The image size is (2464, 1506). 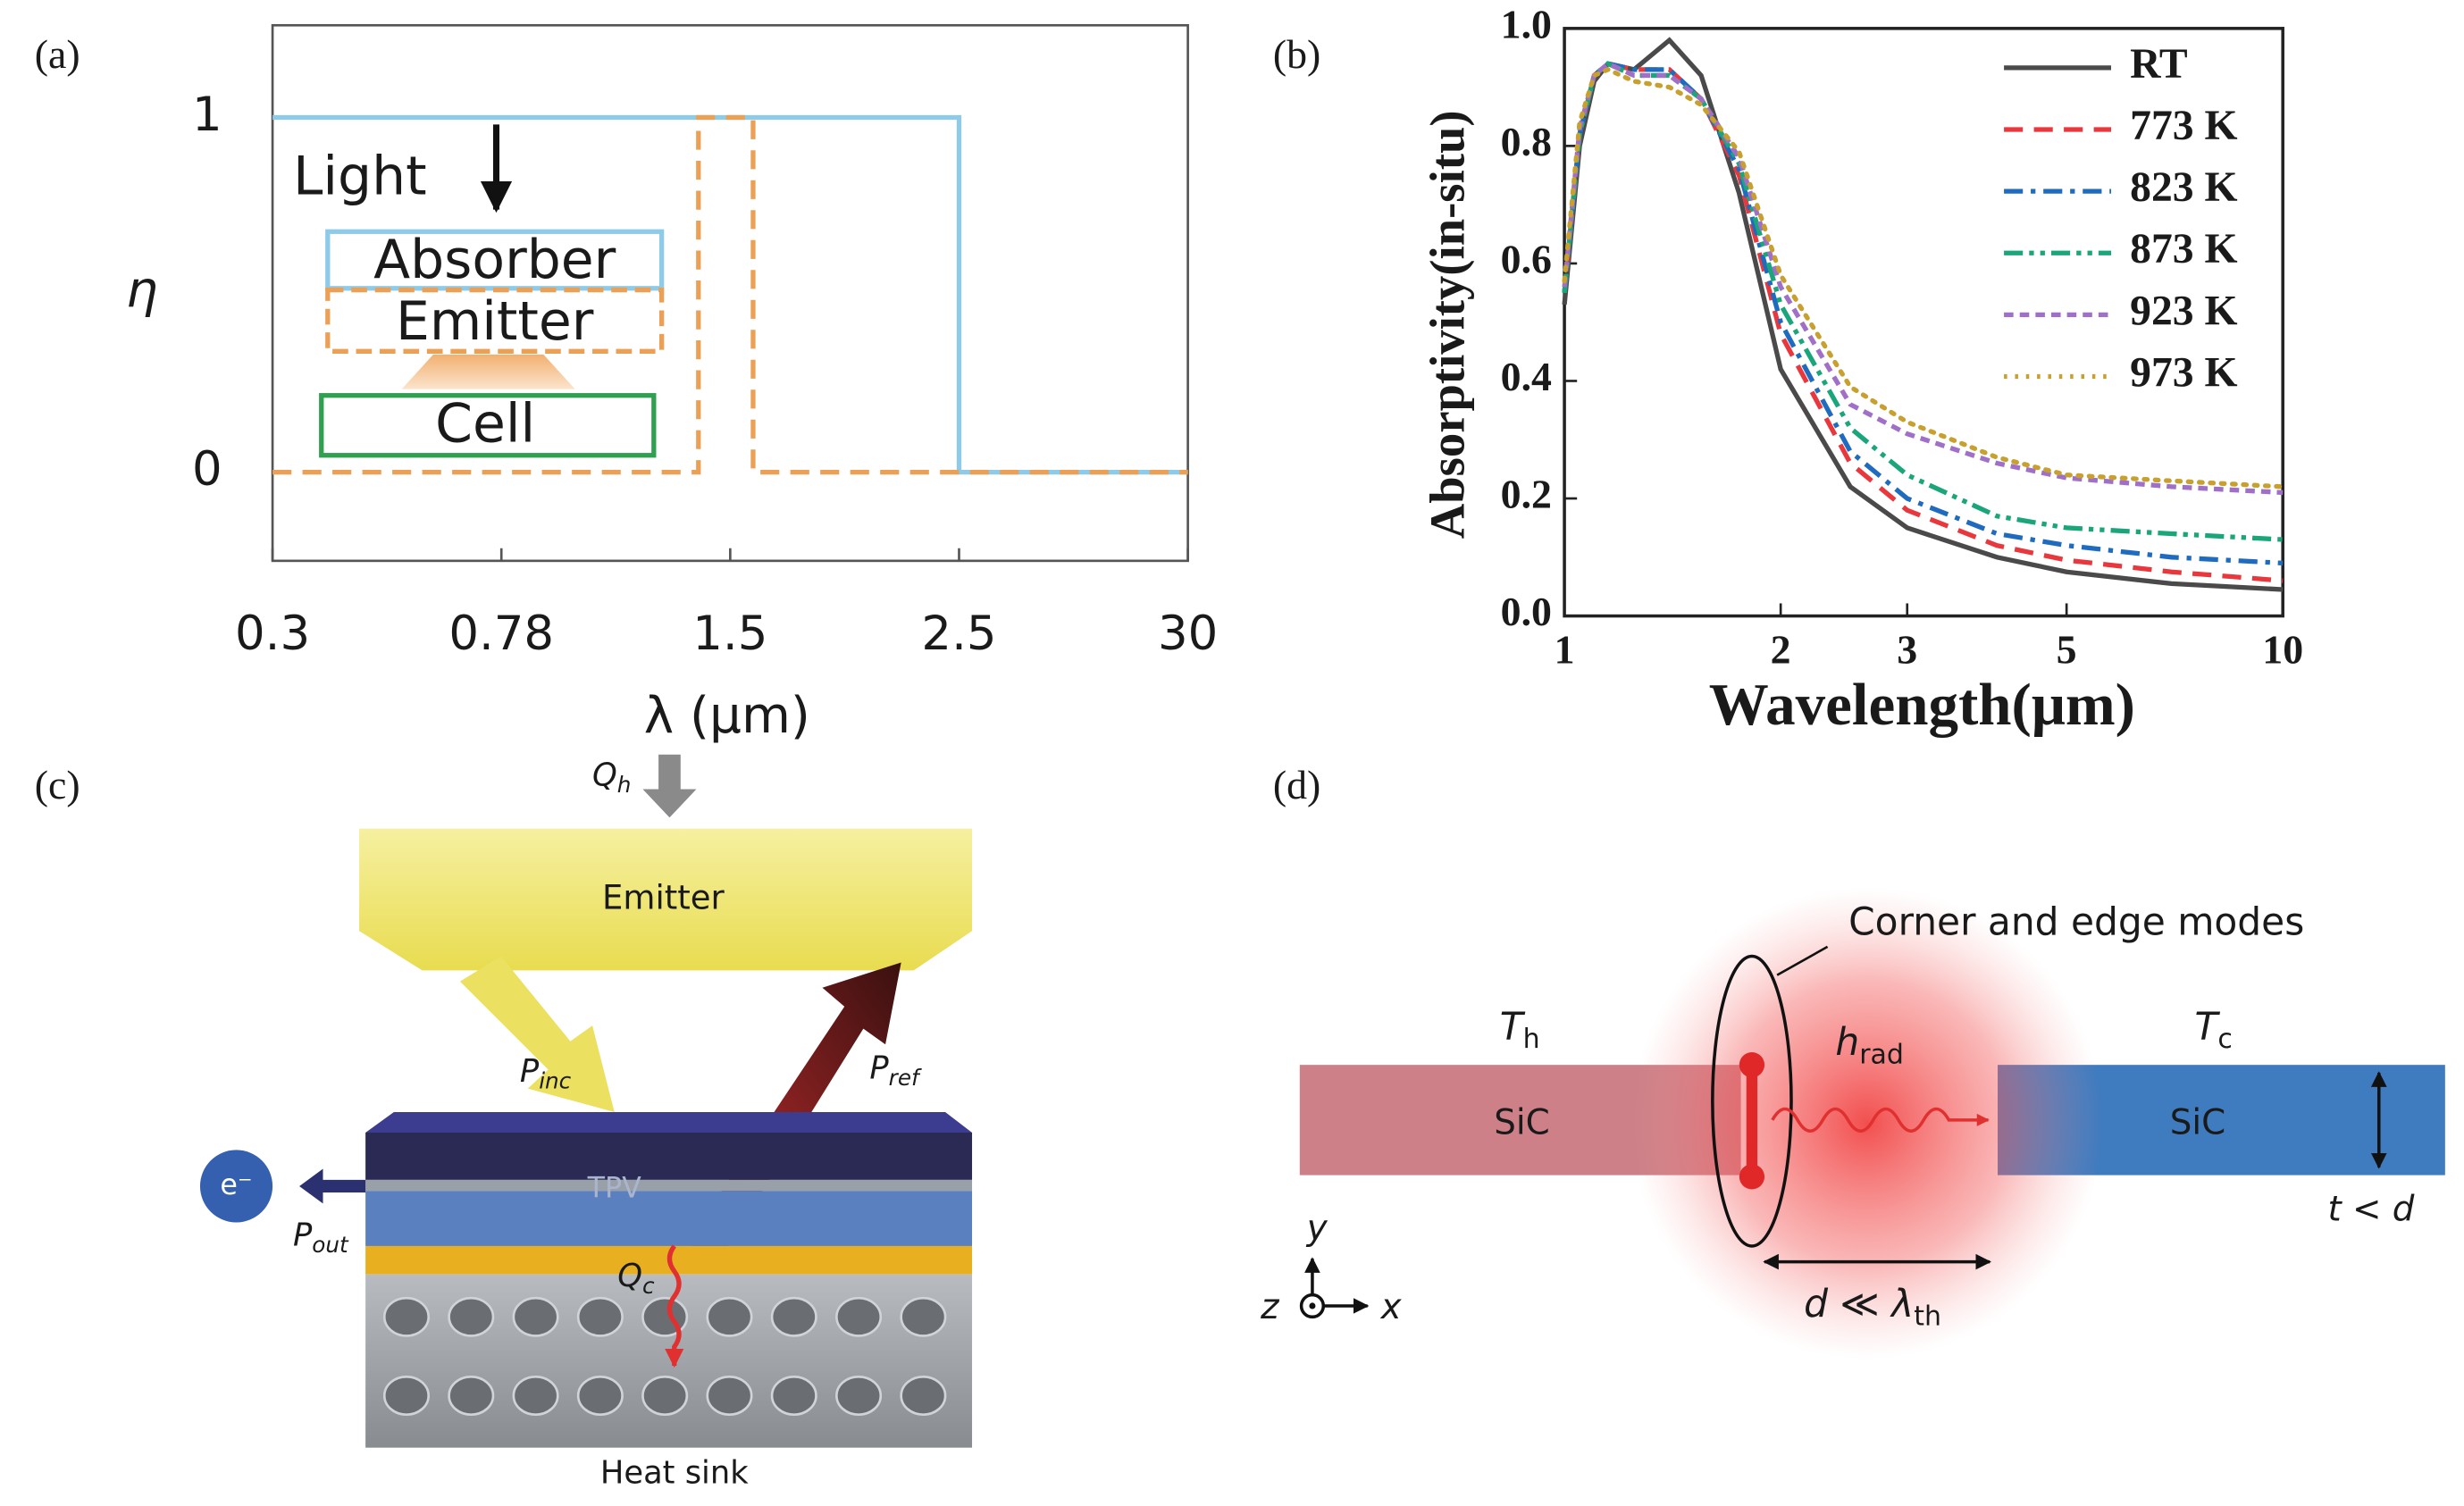 What do you see at coordinates (2067, 649) in the screenshot?
I see `x-tick-label: 5` at bounding box center [2067, 649].